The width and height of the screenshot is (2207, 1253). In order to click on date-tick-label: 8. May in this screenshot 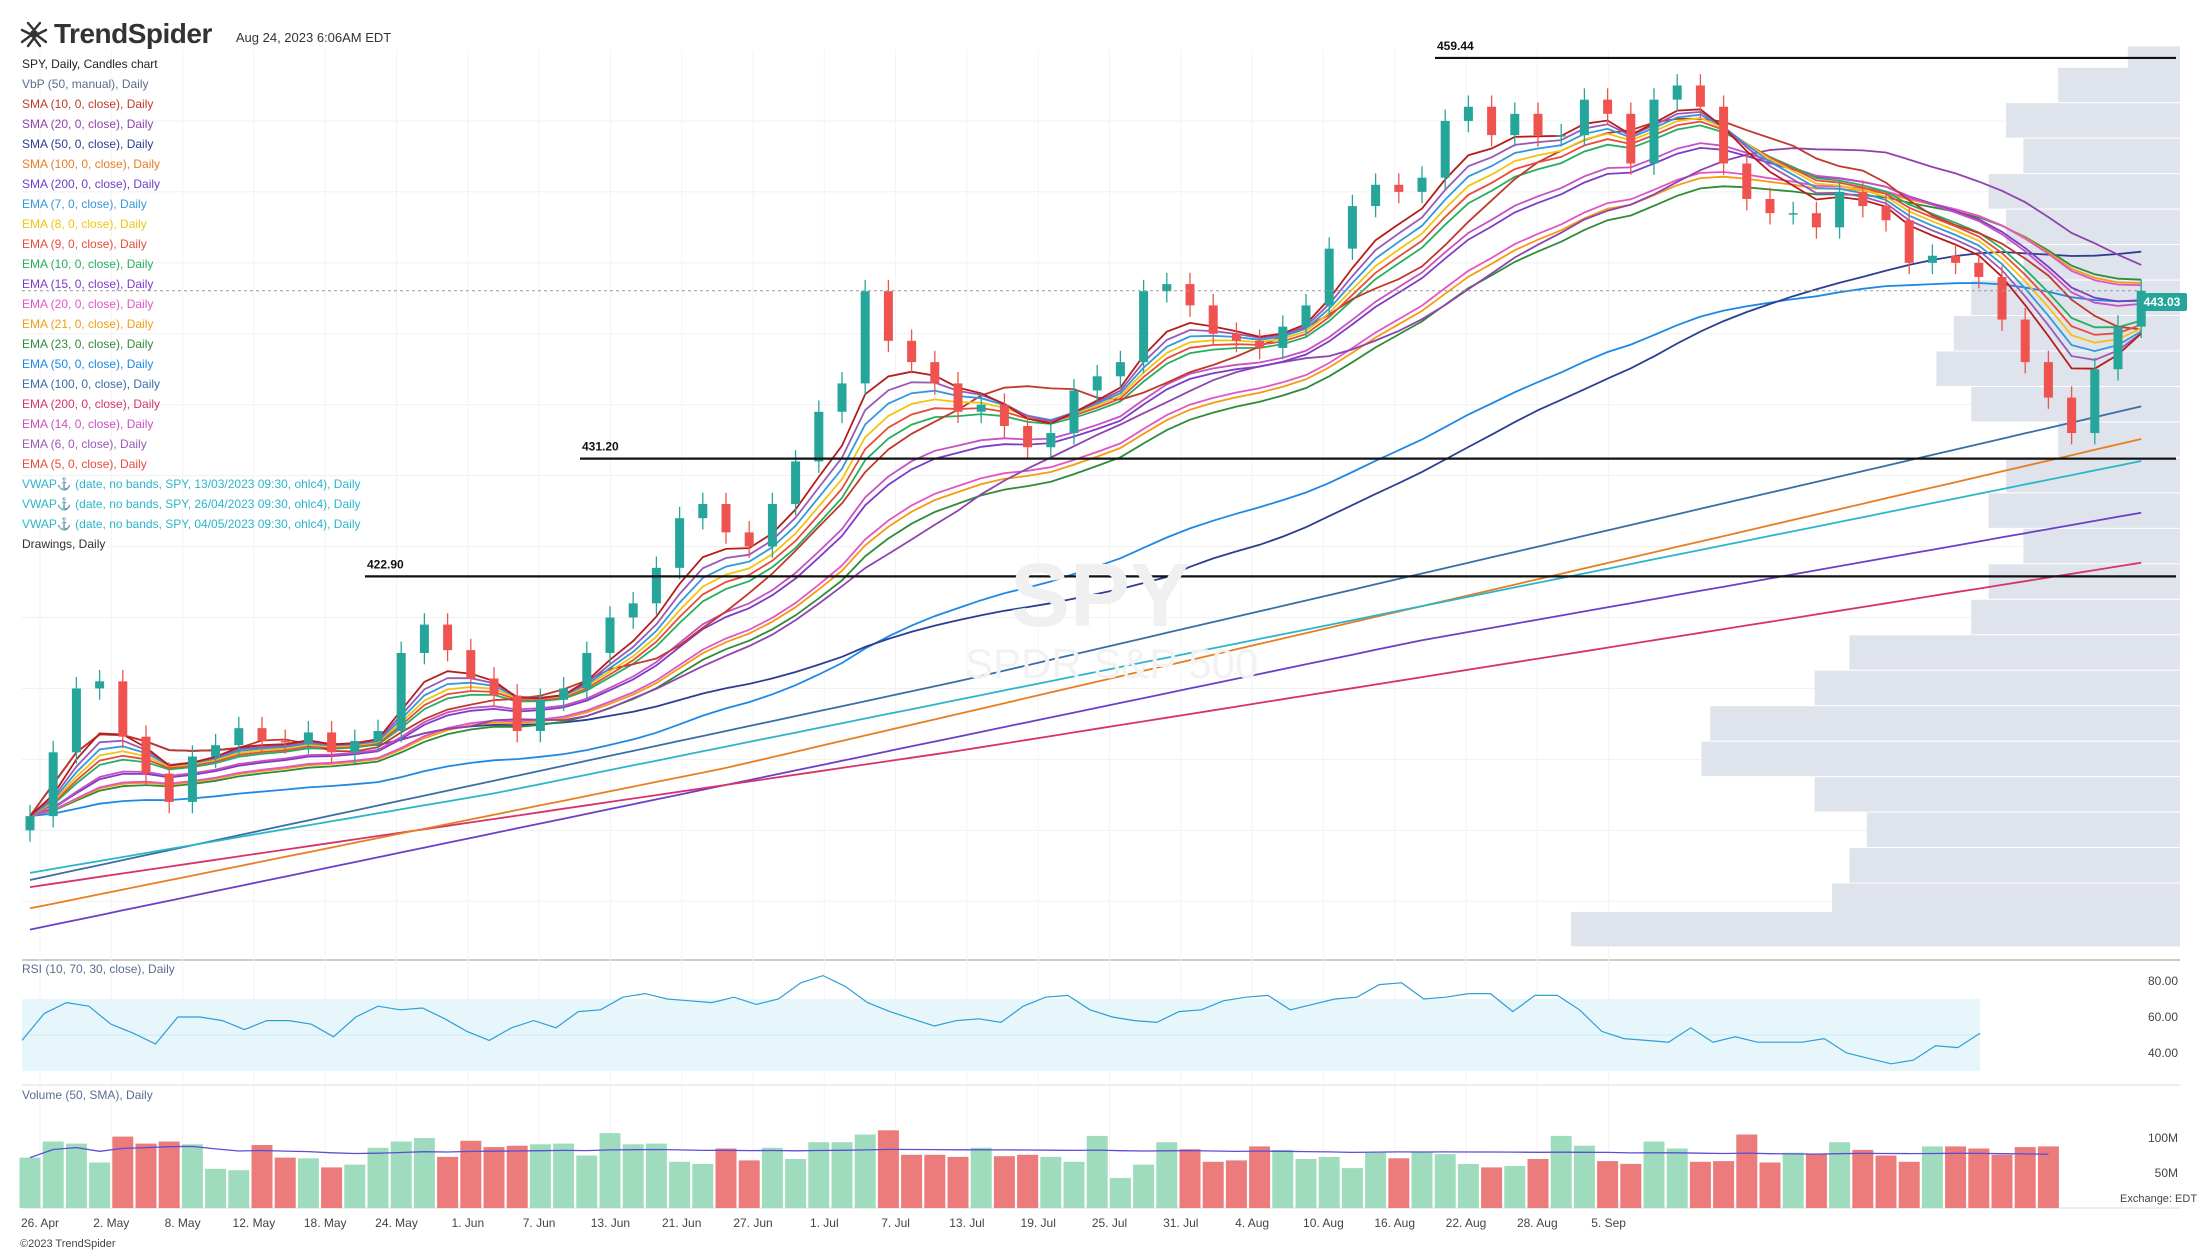, I will do `click(183, 1223)`.